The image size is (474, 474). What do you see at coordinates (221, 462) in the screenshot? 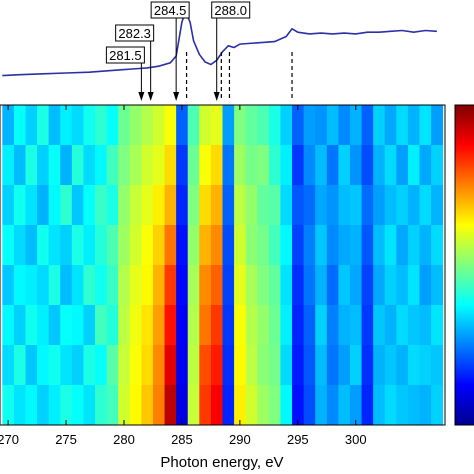
I see `x-axis-label: Photon energy, eV` at bounding box center [221, 462].